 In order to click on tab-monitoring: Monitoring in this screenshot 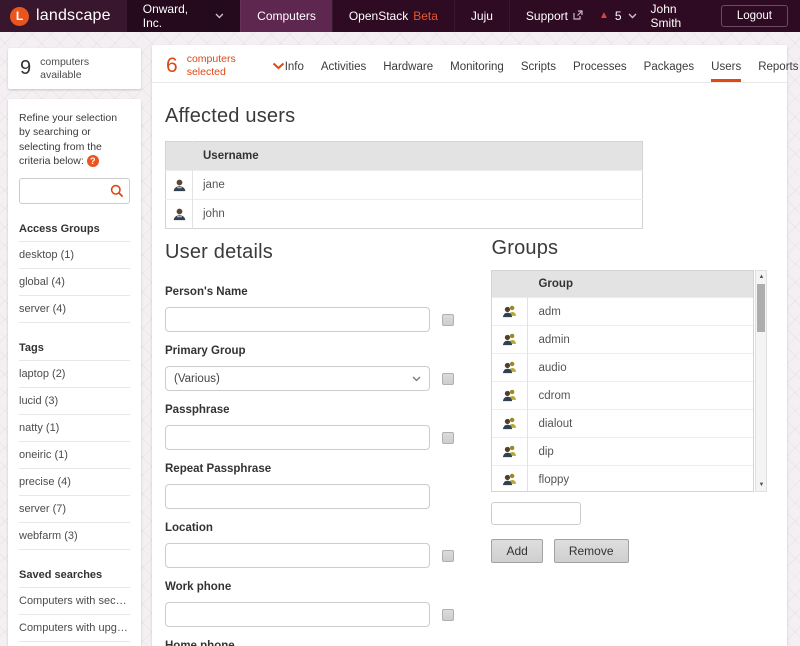, I will do `click(477, 67)`.